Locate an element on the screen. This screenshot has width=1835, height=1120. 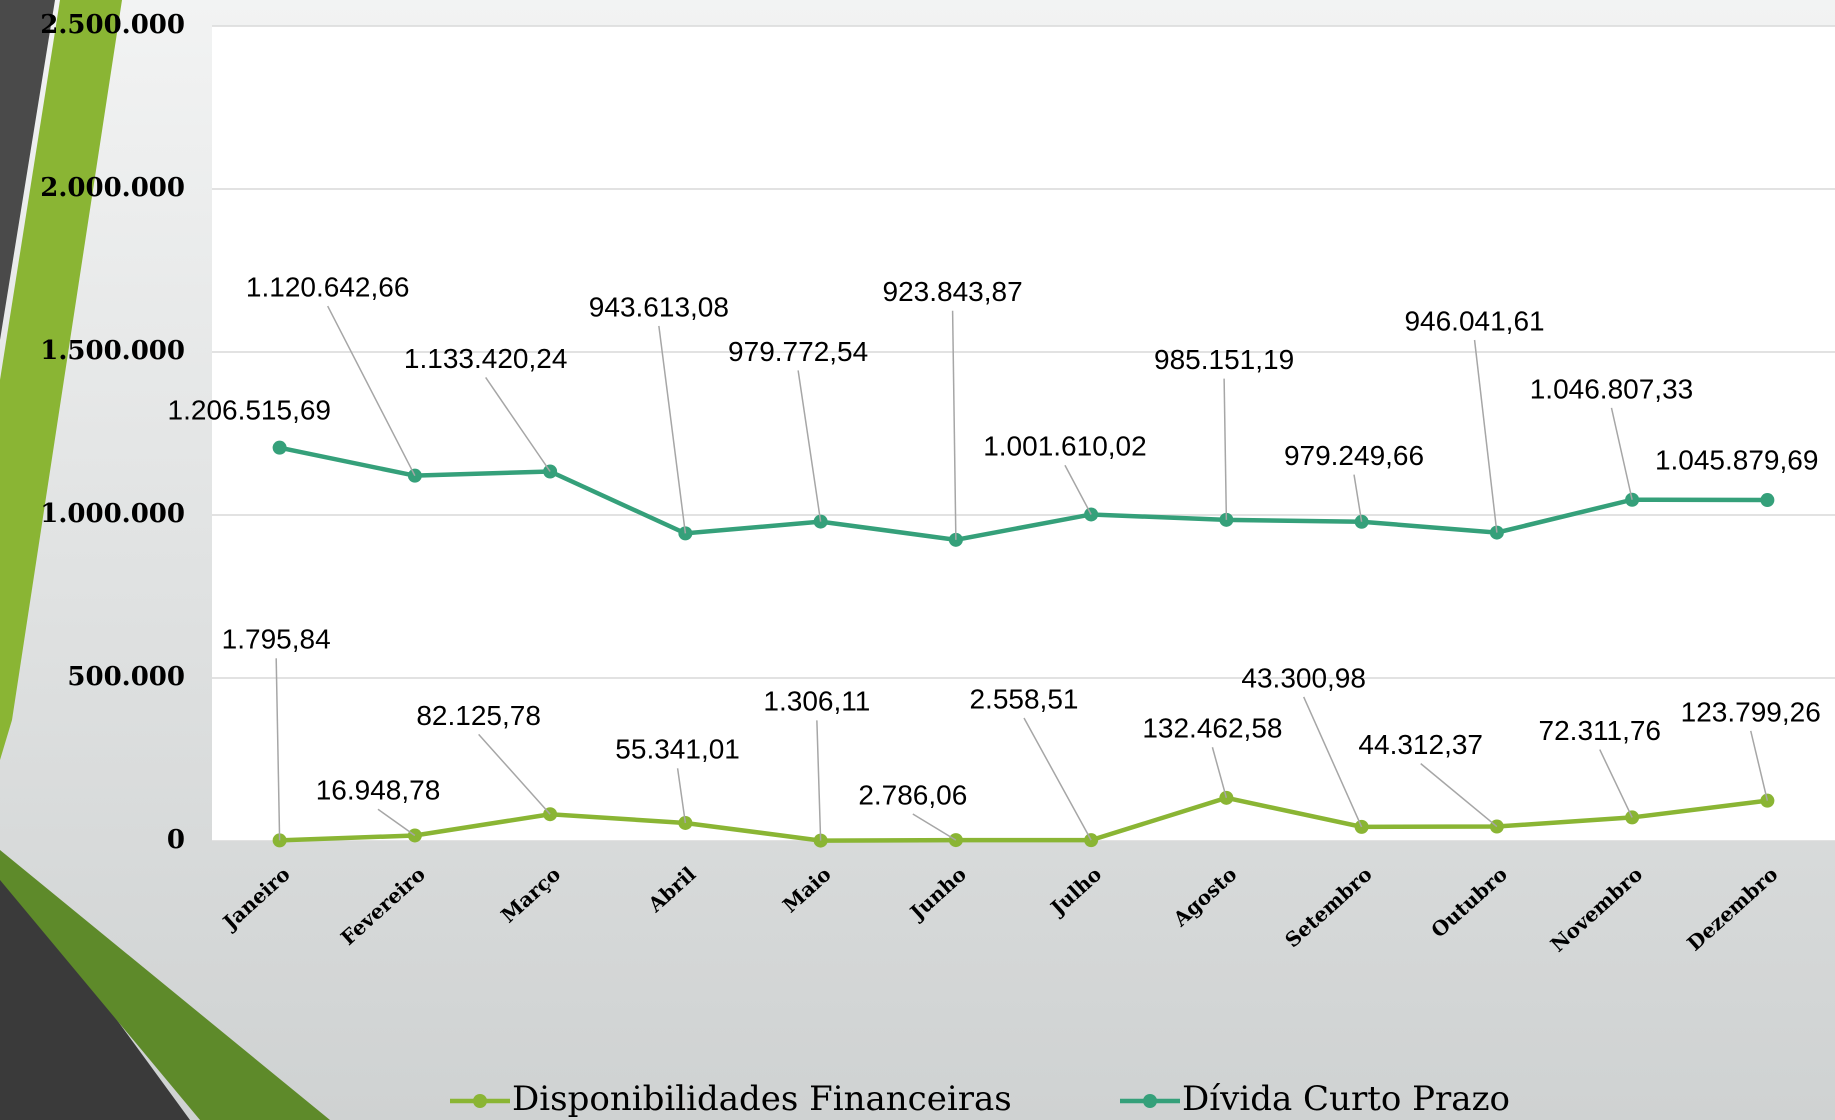
data-label: 44.312,37 is located at coordinates (1420, 744).